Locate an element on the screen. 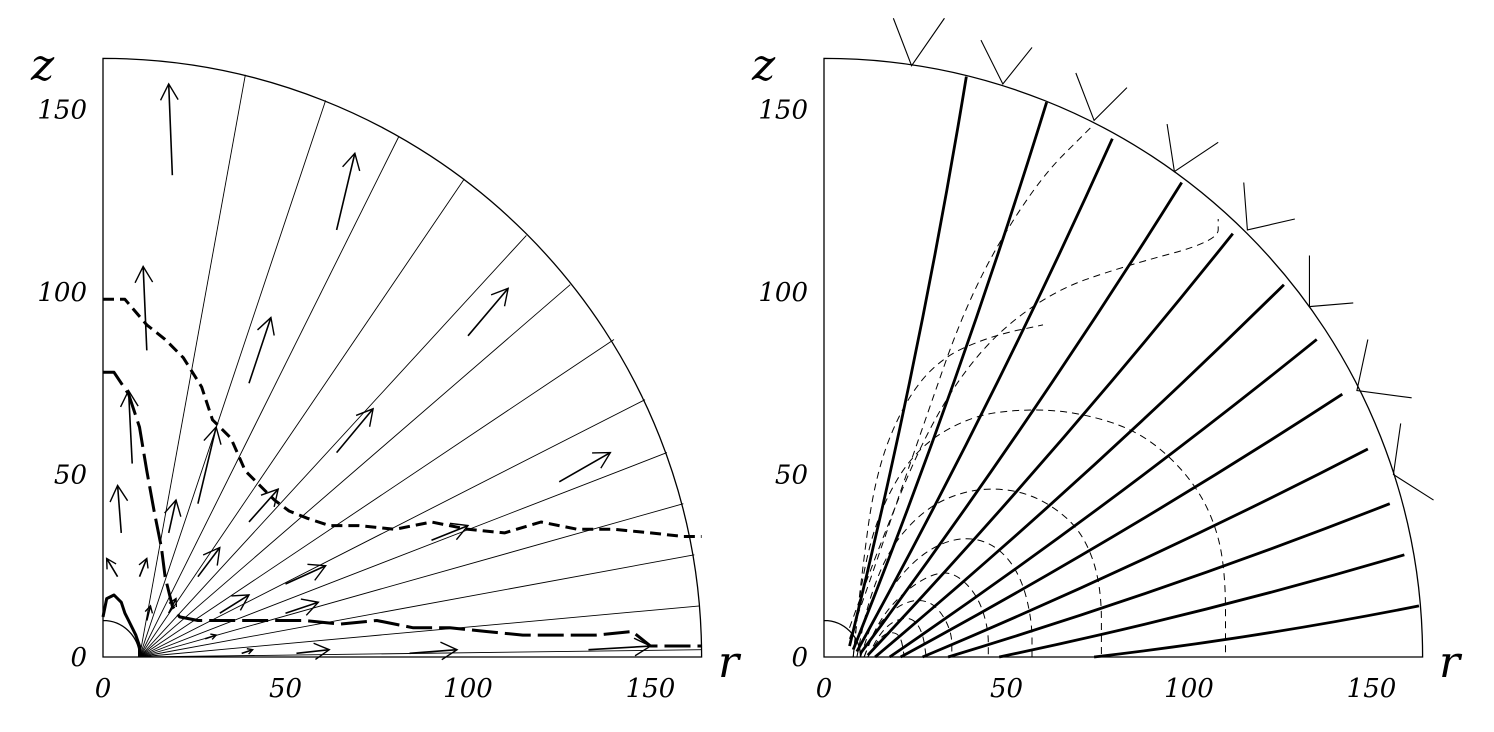 Image resolution: width=1494 pixels, height=732 pixels. left-y-tick-label: 150 is located at coordinates (62, 111).